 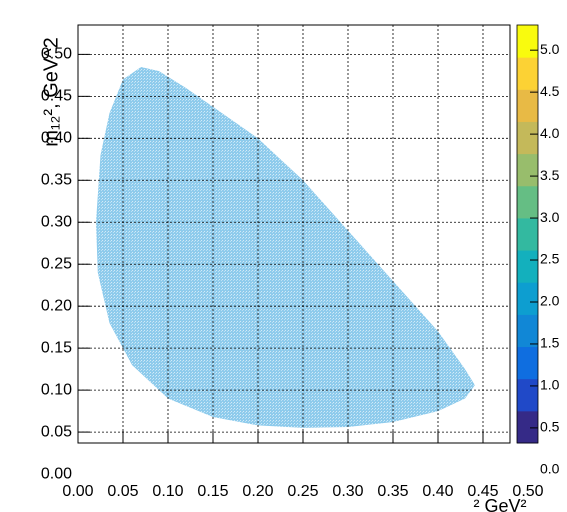 I want to click on y-tick-label: 0.20, so click(x=56, y=305).